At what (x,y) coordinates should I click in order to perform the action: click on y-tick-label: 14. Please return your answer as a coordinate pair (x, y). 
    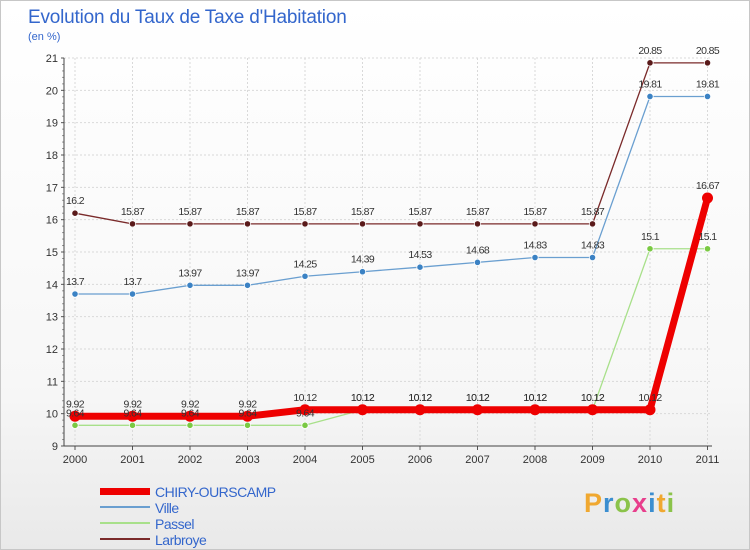
    Looking at the image, I should click on (52, 285).